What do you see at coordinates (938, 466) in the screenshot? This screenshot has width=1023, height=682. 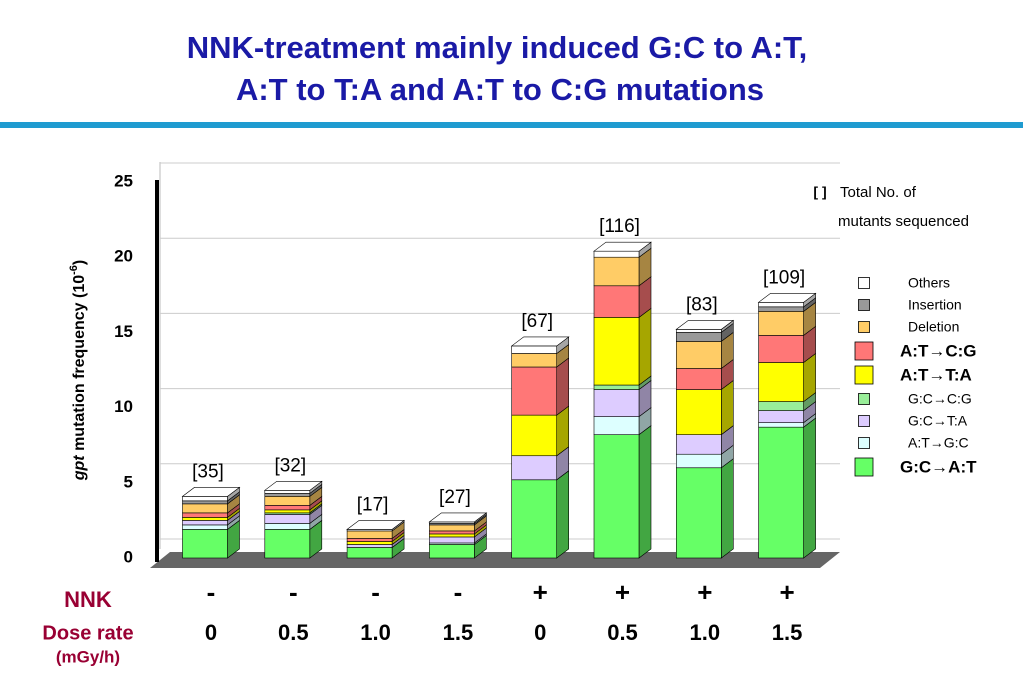 I see `legend-label: G:C→A:T` at bounding box center [938, 466].